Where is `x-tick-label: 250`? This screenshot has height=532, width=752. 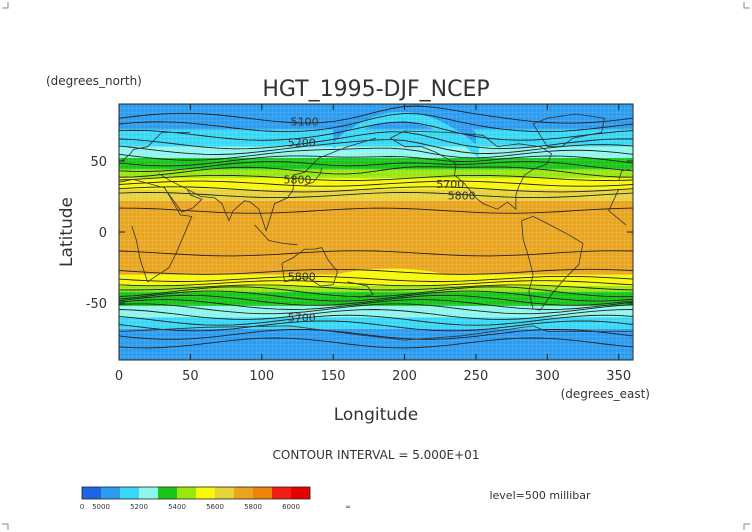 x-tick-label: 250 is located at coordinates (476, 376).